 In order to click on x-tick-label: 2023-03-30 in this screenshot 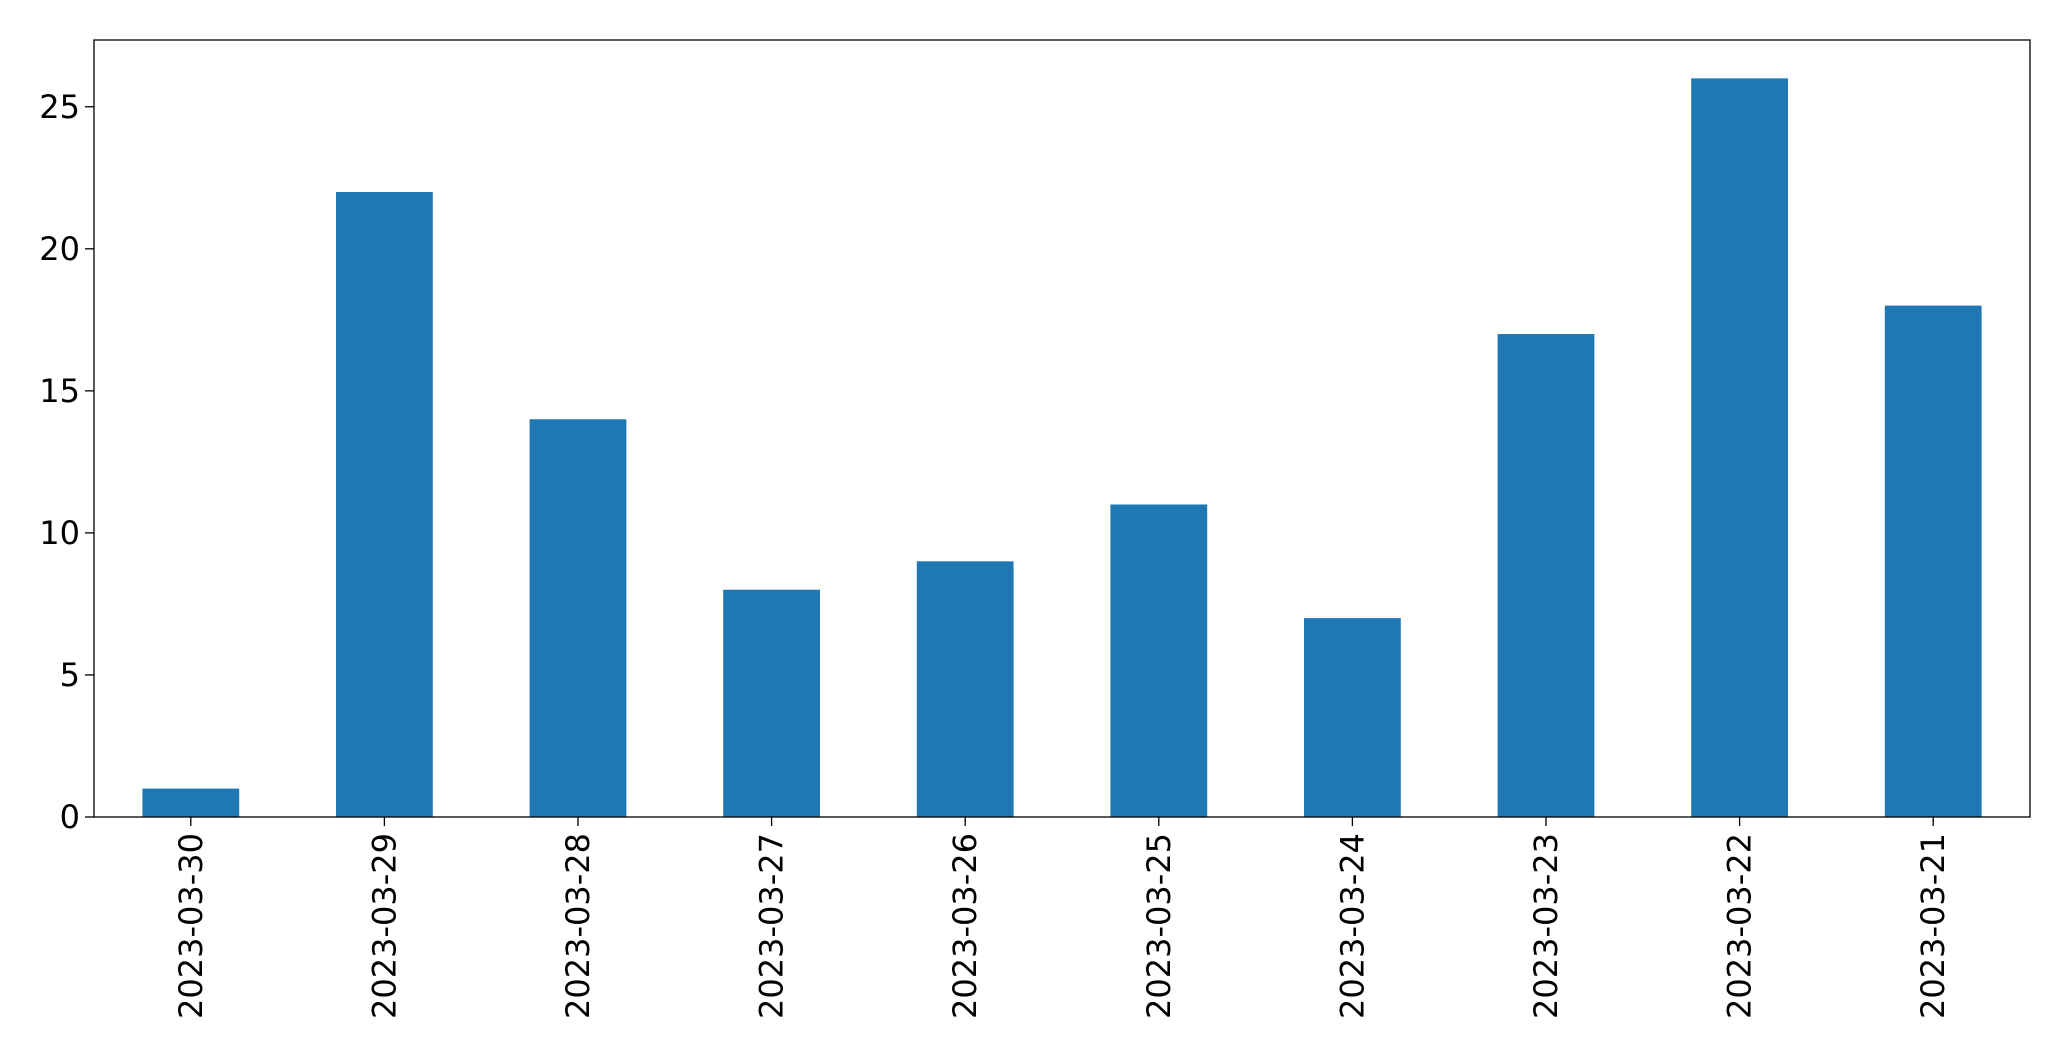, I will do `click(191, 926)`.